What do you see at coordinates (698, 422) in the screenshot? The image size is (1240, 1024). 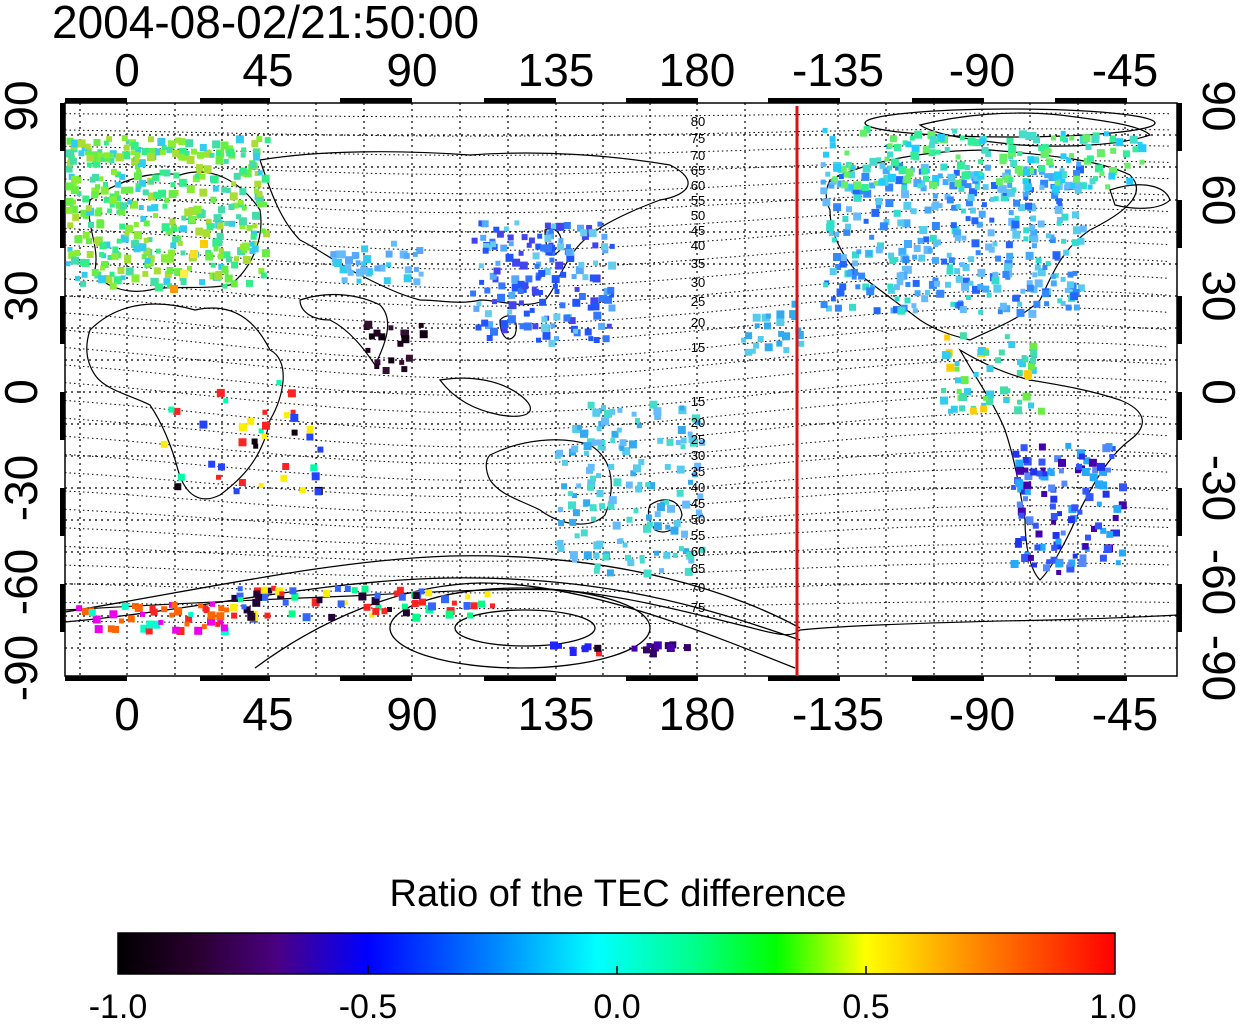 I see `contour-label: 20` at bounding box center [698, 422].